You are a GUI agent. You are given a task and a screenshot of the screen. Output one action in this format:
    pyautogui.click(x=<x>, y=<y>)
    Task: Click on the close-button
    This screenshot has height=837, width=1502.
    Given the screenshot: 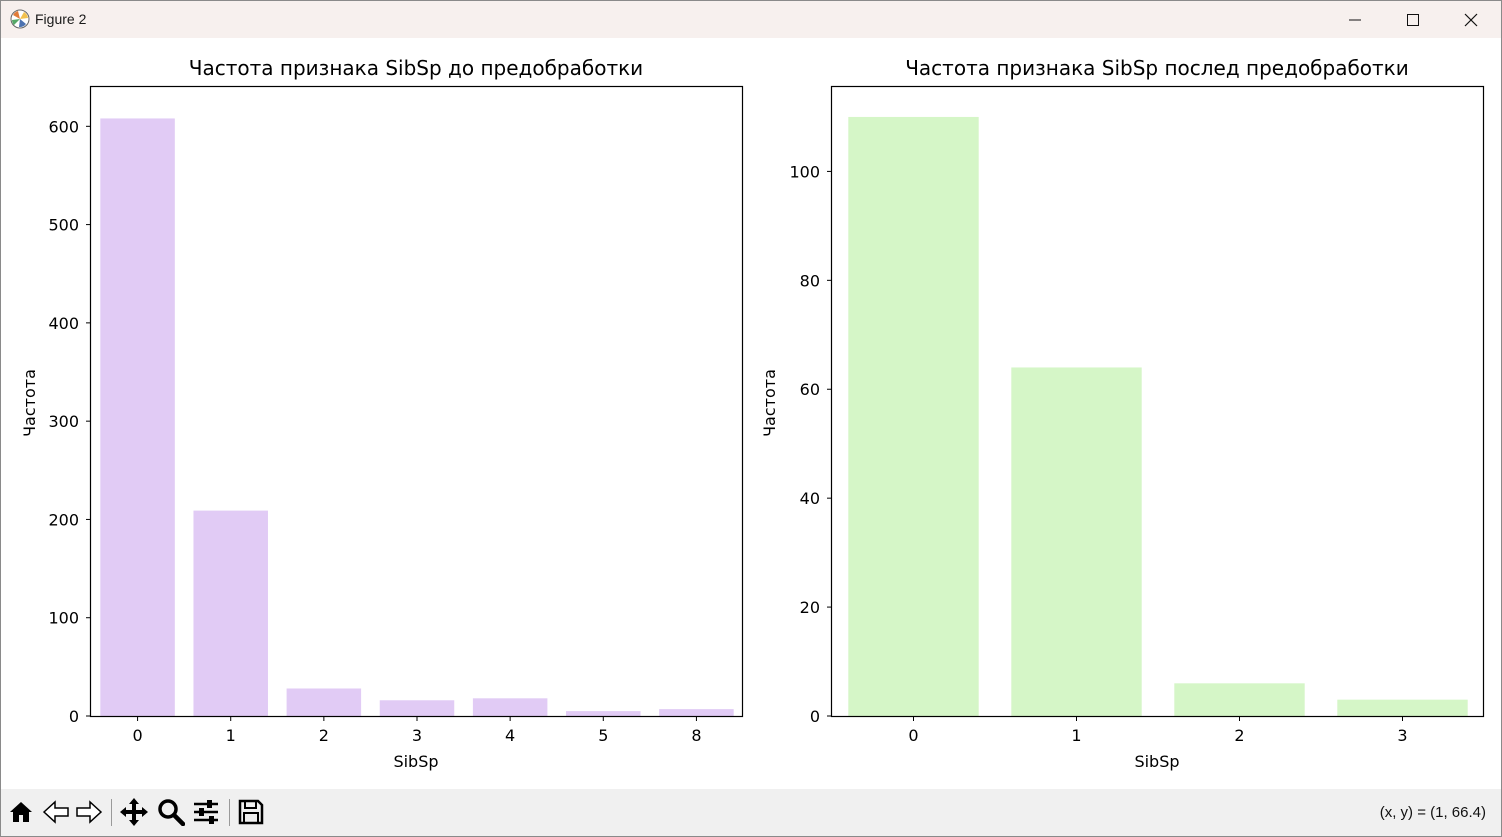 What is the action you would take?
    pyautogui.click(x=1471, y=19)
    